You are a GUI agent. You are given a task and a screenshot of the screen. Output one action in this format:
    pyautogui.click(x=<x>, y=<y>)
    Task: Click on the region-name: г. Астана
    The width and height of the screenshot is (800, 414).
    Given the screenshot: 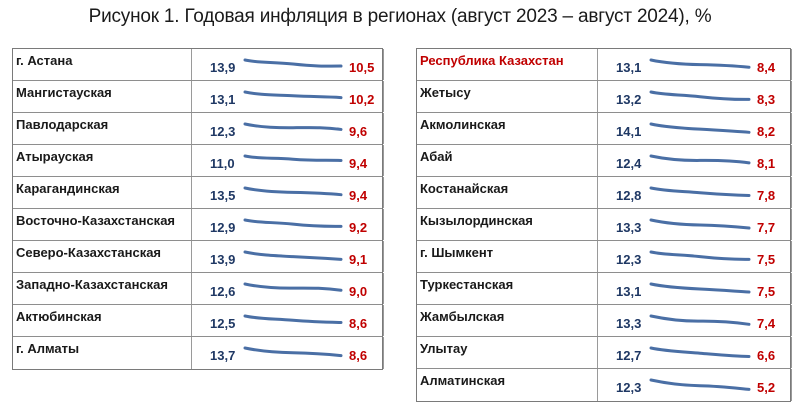 What is the action you would take?
    pyautogui.click(x=44, y=60)
    